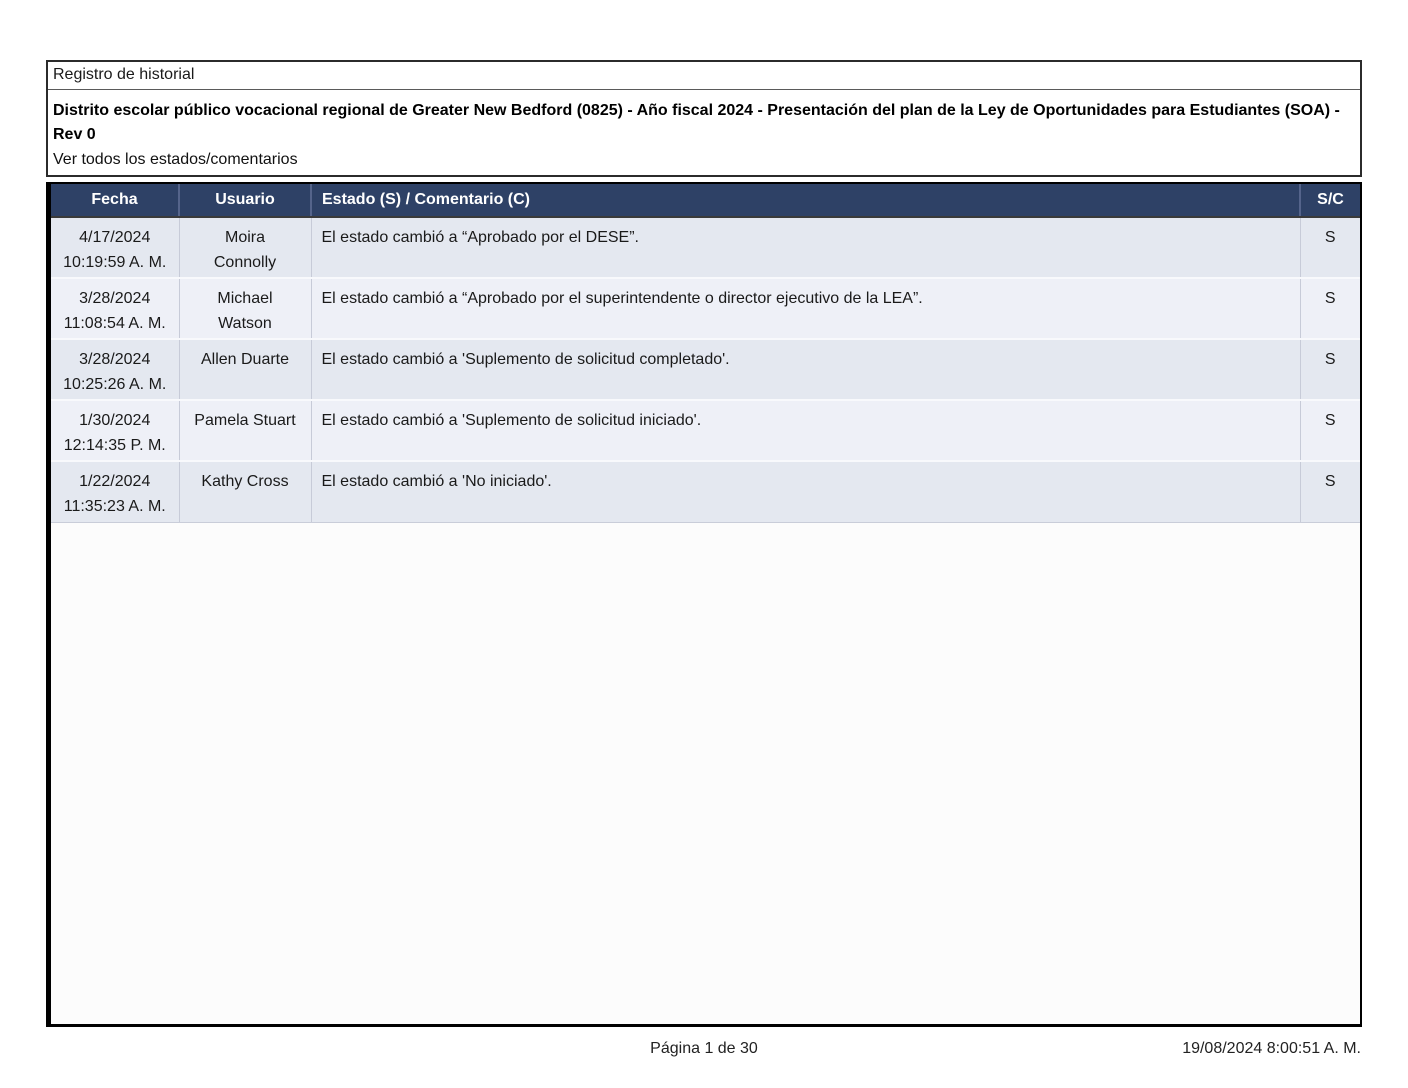  What do you see at coordinates (115, 201) in the screenshot?
I see `column-header-fecha: Fecha` at bounding box center [115, 201].